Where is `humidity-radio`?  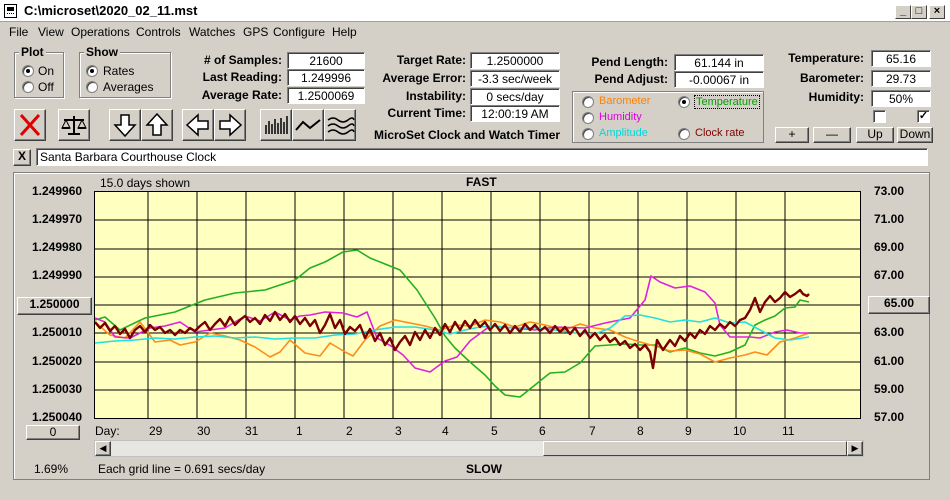
humidity-radio is located at coordinates (588, 118).